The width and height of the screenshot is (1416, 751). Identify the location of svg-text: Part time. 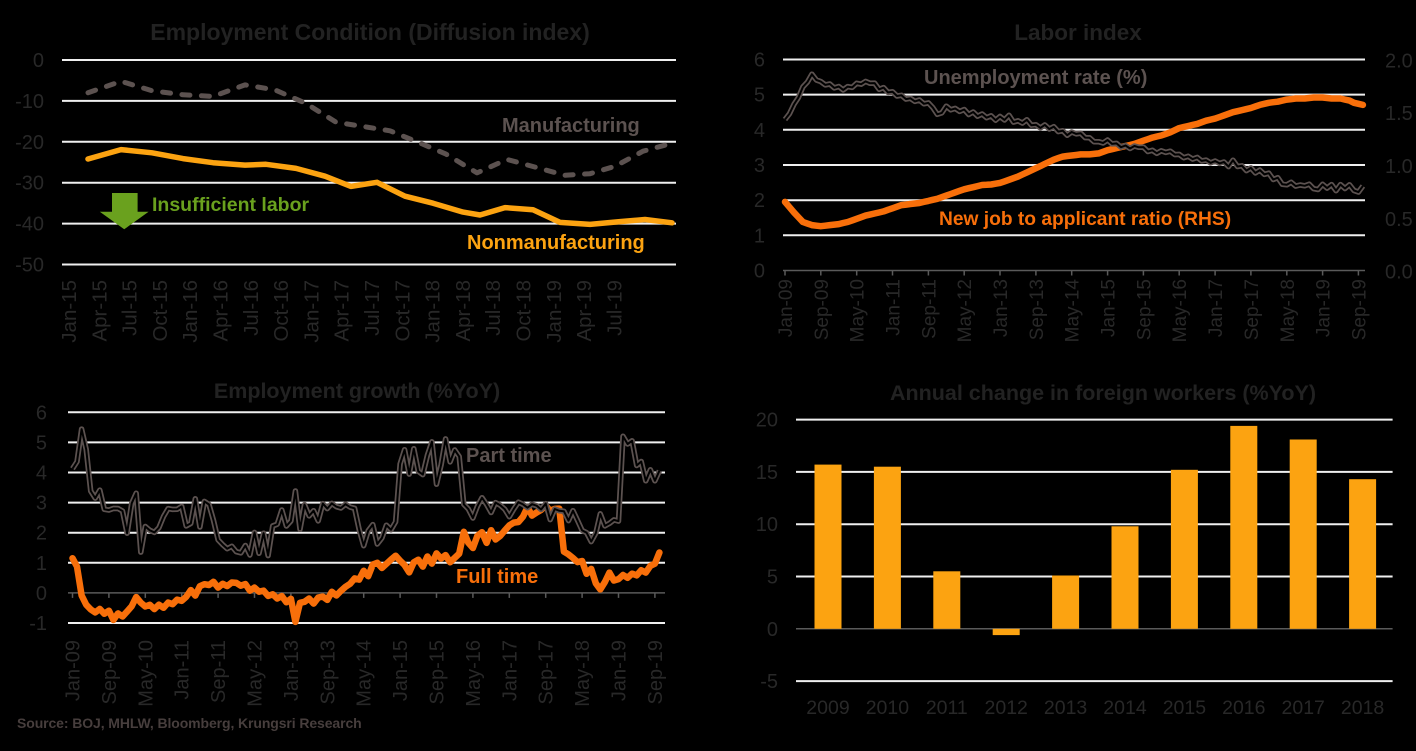
(509, 456).